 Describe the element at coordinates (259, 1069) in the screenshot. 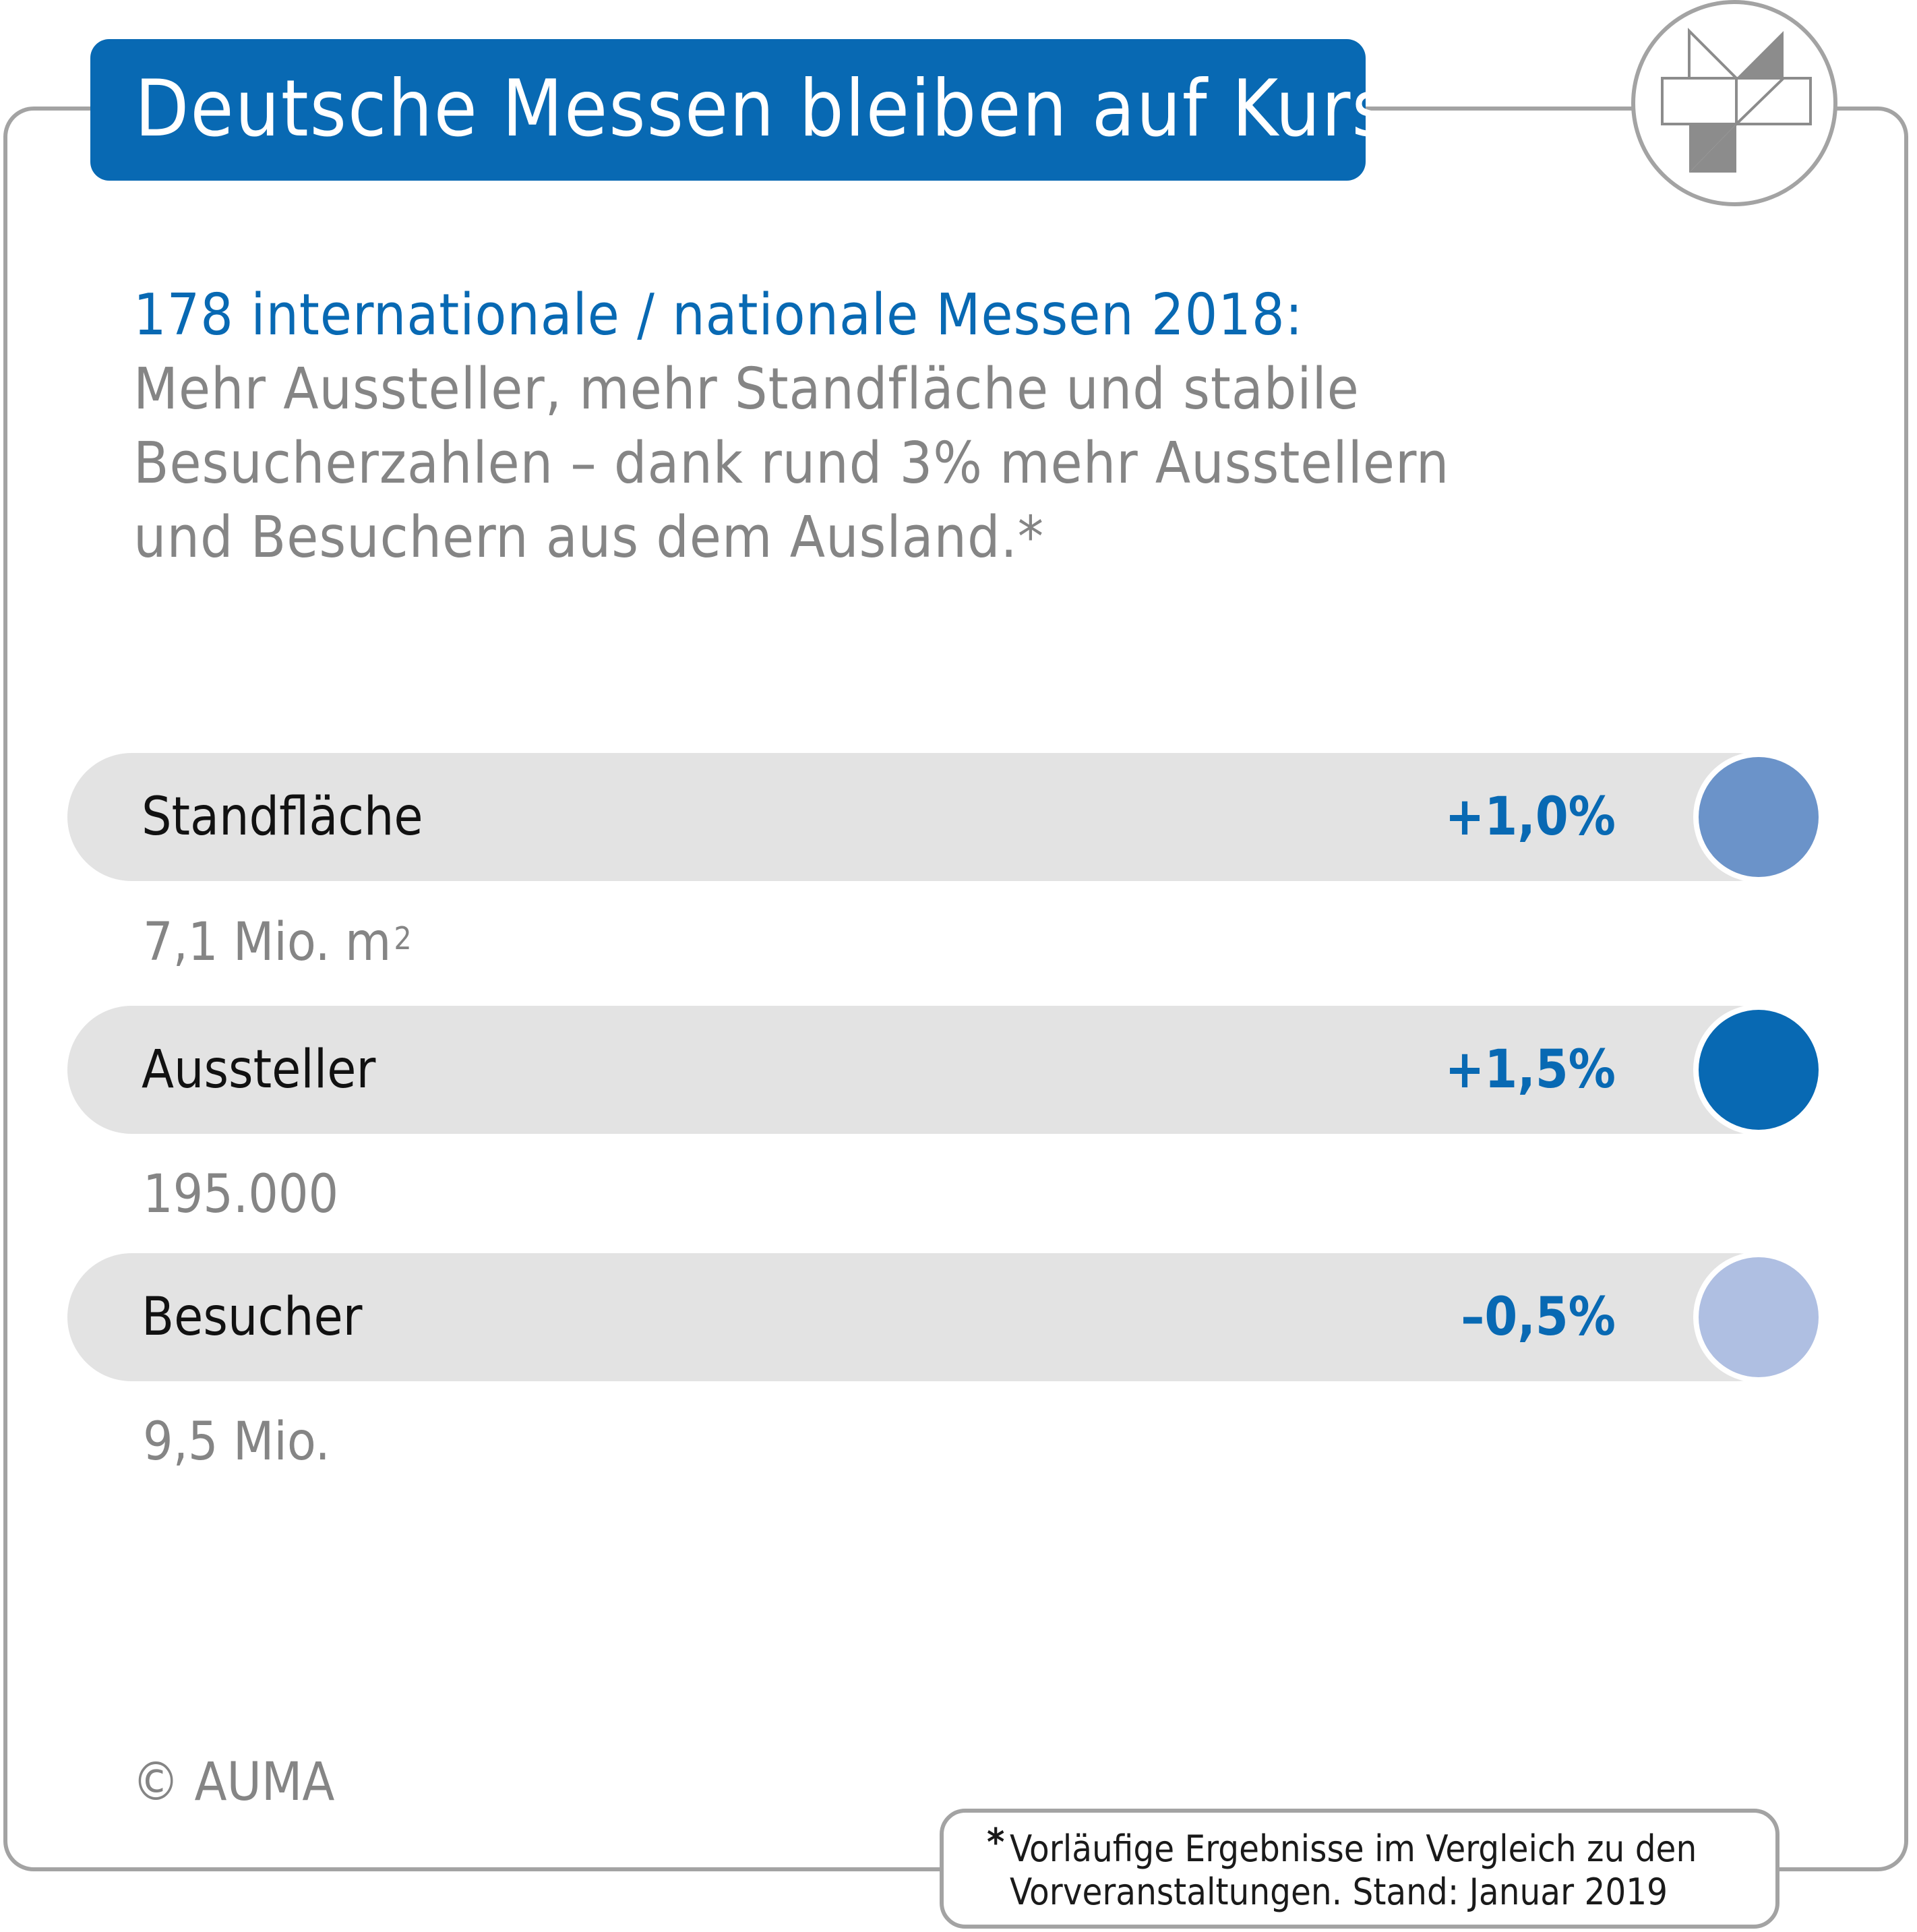

I see `metric-label-aussteller: Aussteller` at that location.